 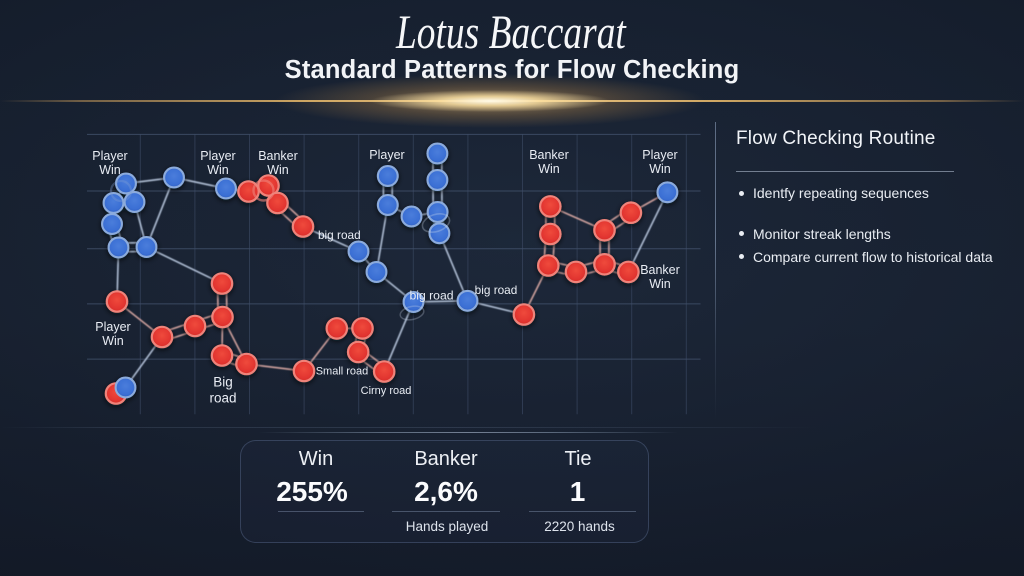 I want to click on svg-text: Big, so click(x=223, y=382).